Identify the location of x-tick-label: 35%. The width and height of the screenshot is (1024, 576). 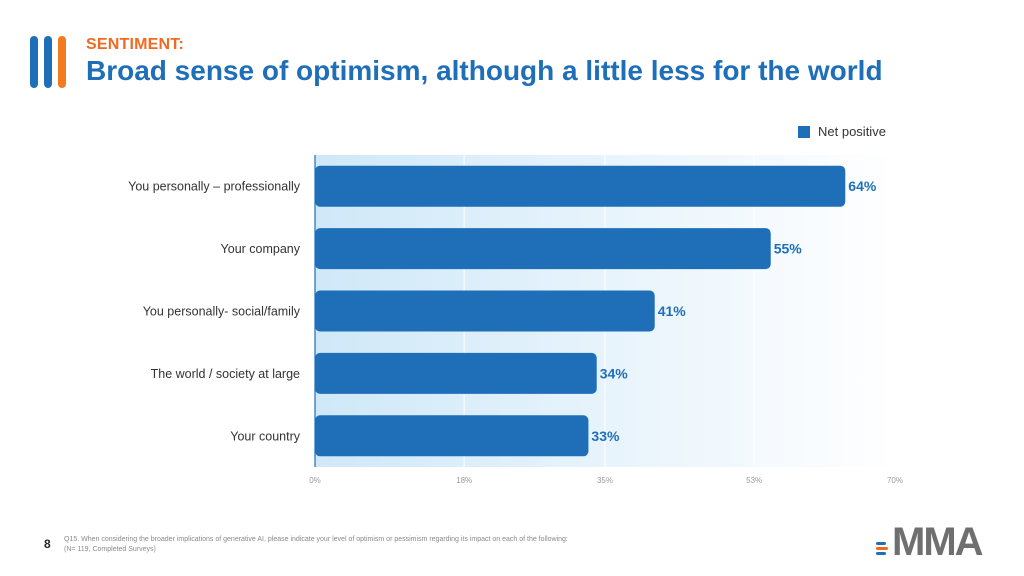
(605, 480).